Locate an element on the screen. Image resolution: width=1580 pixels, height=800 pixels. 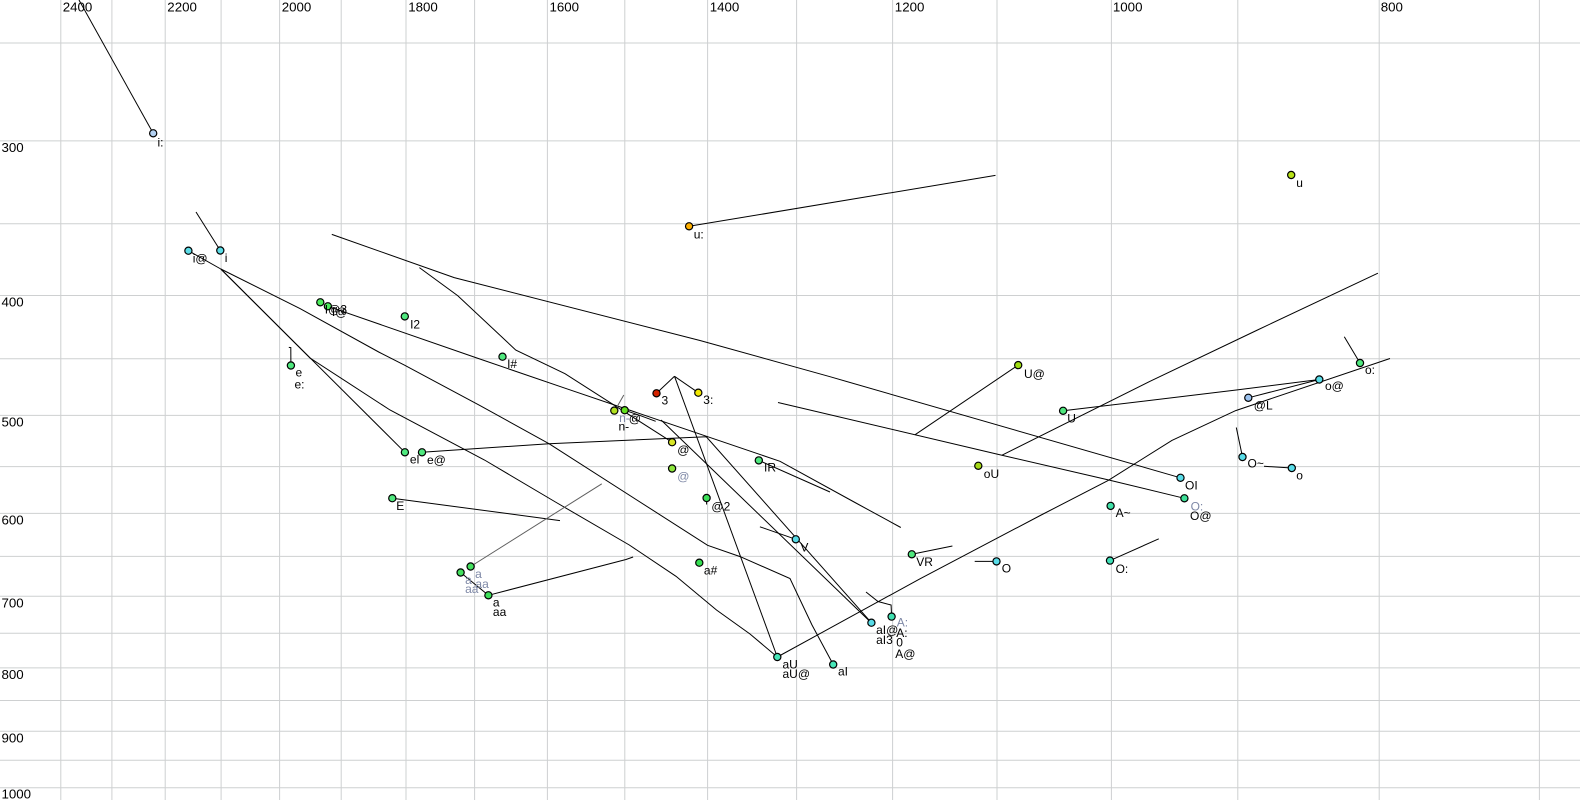
svg-text: I2 is located at coordinates (415, 324).